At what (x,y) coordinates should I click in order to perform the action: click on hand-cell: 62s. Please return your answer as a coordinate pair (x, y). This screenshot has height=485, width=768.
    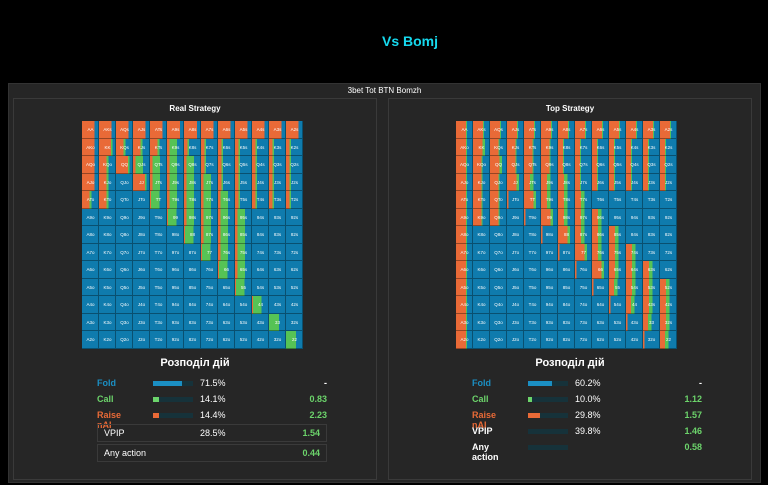
    Looking at the image, I should click on (668, 270).